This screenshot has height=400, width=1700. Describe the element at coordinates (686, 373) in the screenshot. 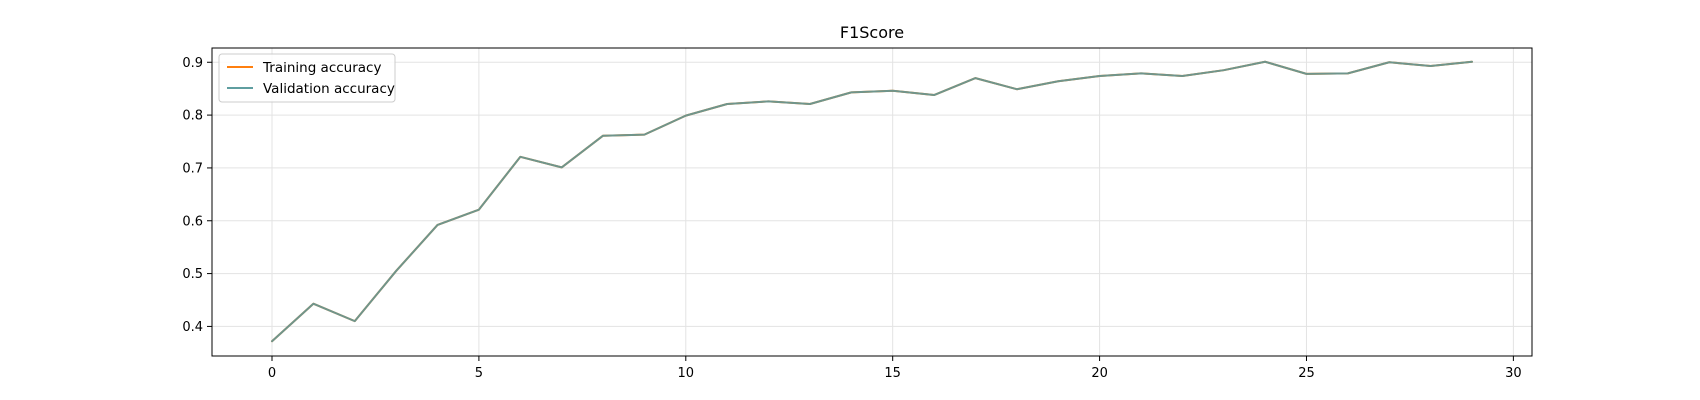

I see `x-tick-label: 10` at that location.